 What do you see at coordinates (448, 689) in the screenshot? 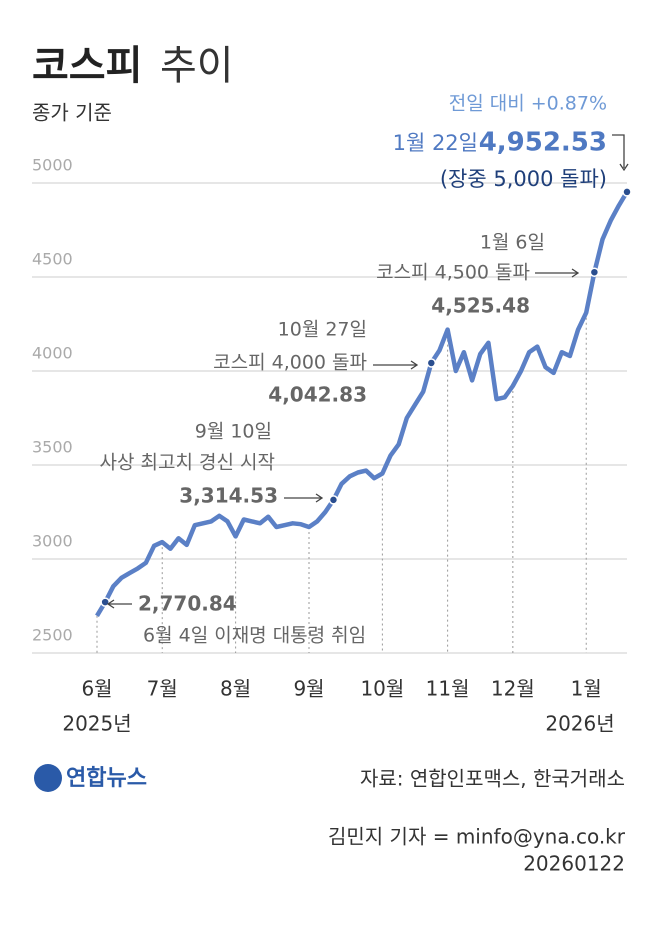
I see `x-tick-label: 11월` at bounding box center [448, 689].